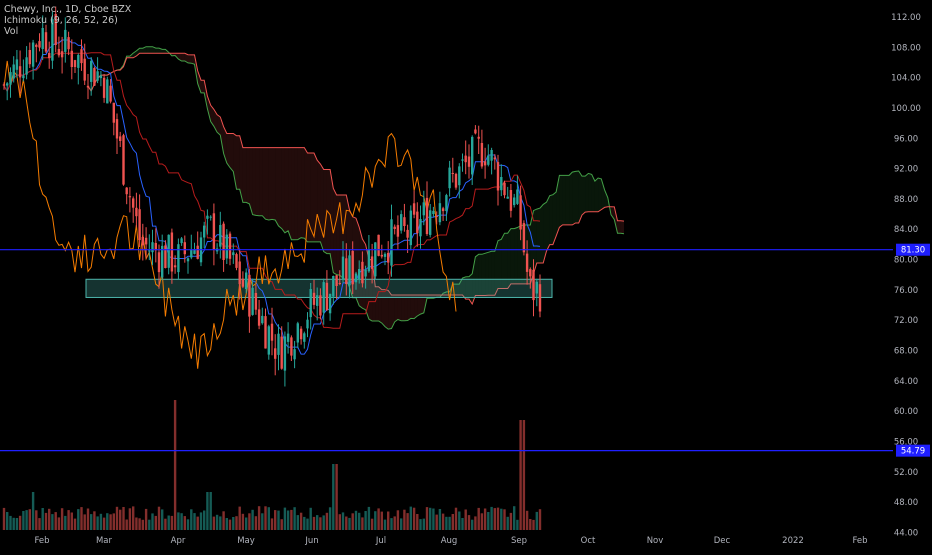 The width and height of the screenshot is (932, 555). Describe the element at coordinates (450, 541) in the screenshot. I see `time-axis: Feb Mar Apr May Jun Jul Aug Sep Oct Nov Dec 2022 Feb` at that location.